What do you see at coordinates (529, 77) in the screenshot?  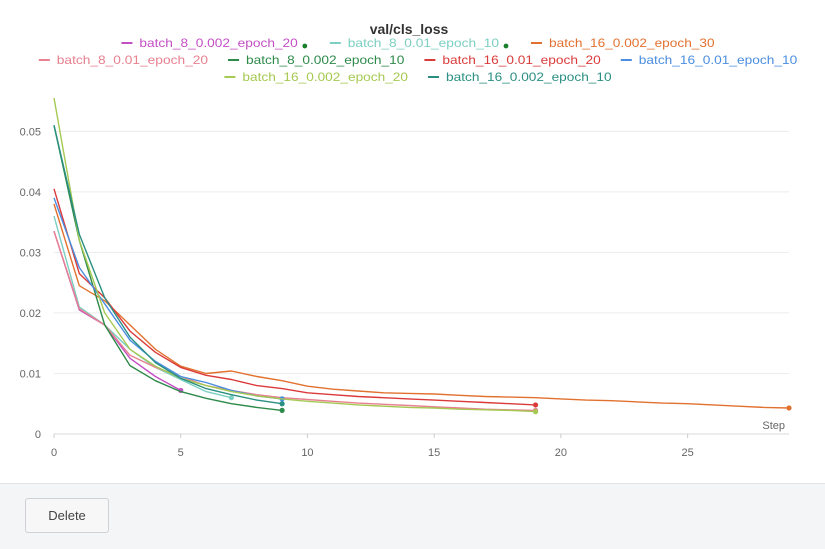 I see `legend-label: batch_16_0.002_epoch_10` at bounding box center [529, 77].